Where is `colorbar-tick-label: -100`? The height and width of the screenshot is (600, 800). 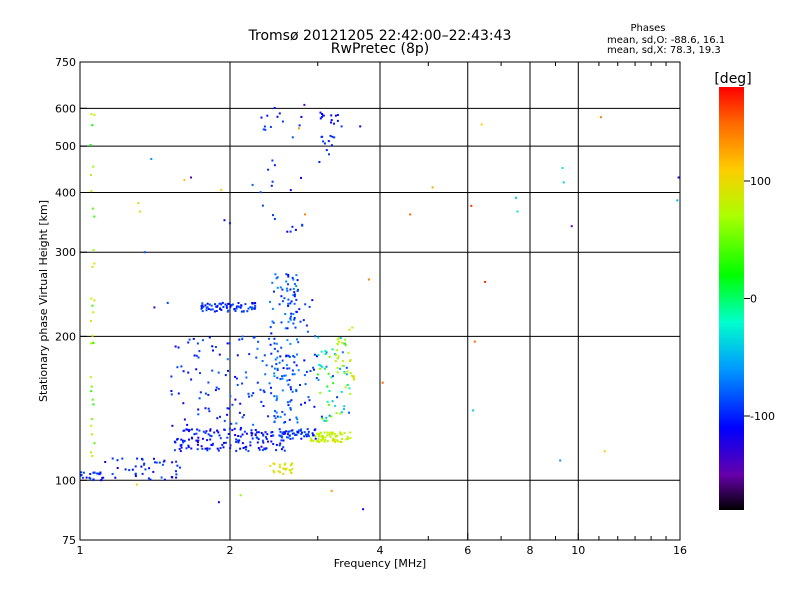
colorbar-tick-label: -100 is located at coordinates (762, 416).